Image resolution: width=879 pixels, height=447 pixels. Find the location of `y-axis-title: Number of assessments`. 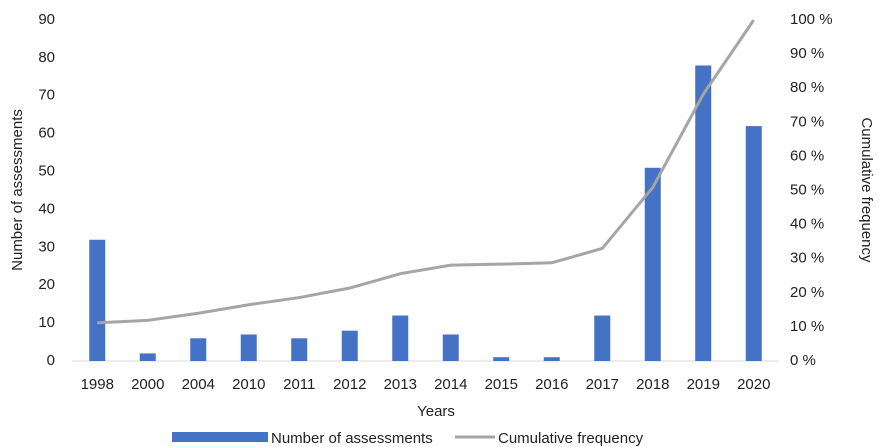

y-axis-title: Number of assessments is located at coordinates (17, 190).